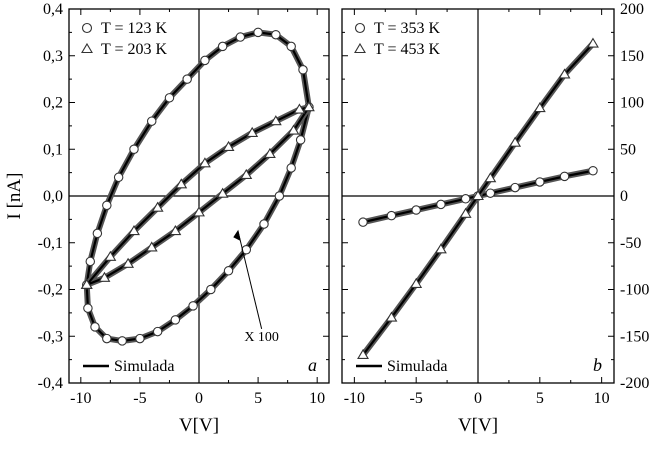 The image size is (656, 449). What do you see at coordinates (53, 149) in the screenshot?
I see `y-tick-label: 0,1` at bounding box center [53, 149].